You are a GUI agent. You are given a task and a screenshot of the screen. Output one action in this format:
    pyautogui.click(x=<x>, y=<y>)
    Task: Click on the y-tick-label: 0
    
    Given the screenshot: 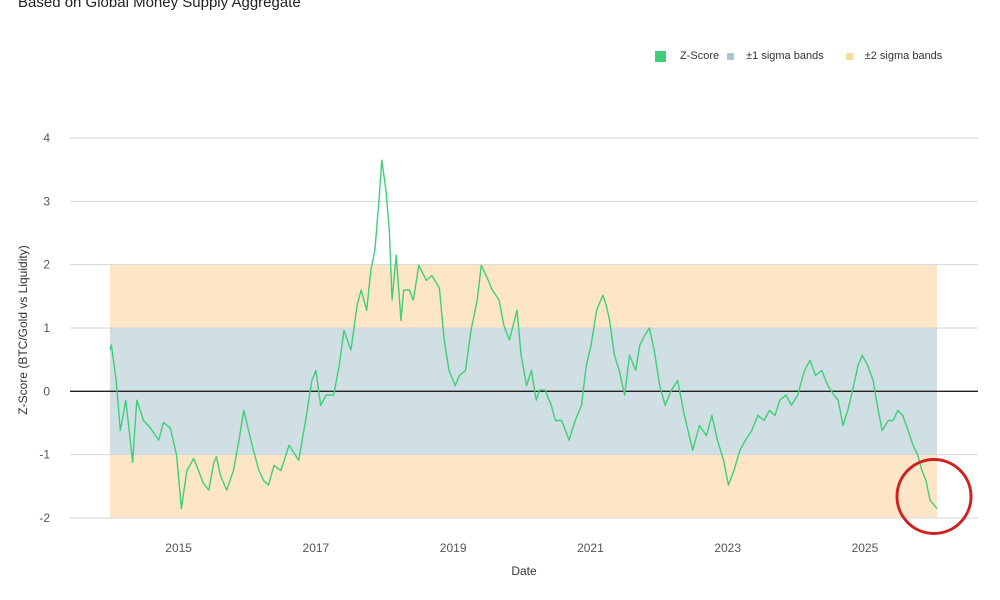 What is the action you would take?
    pyautogui.click(x=46, y=391)
    